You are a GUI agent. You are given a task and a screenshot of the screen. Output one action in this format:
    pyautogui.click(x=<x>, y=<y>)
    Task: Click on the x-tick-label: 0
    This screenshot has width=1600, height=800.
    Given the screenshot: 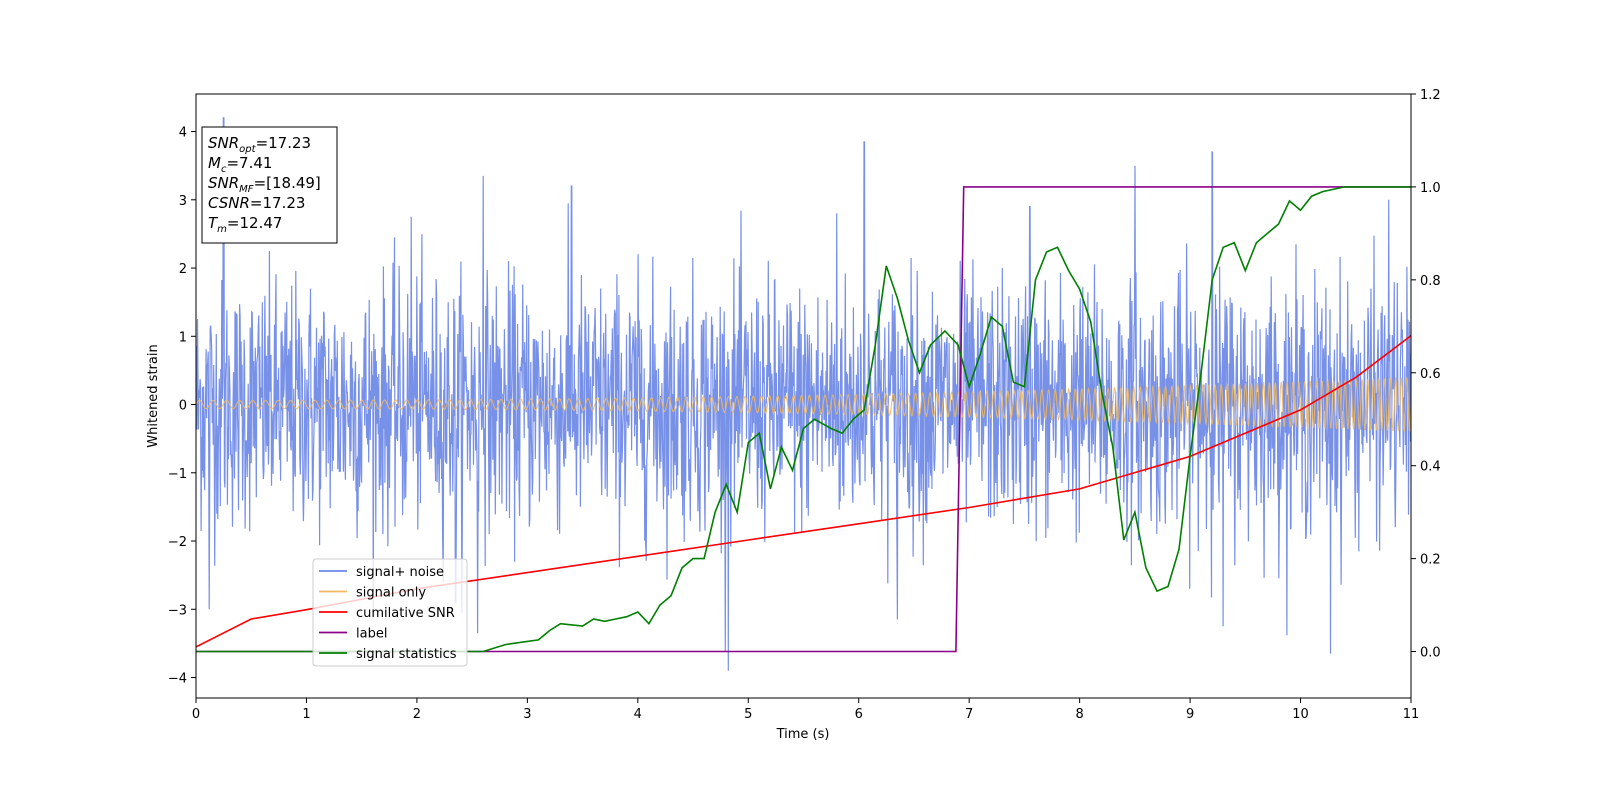 What is the action you would take?
    pyautogui.click(x=196, y=714)
    